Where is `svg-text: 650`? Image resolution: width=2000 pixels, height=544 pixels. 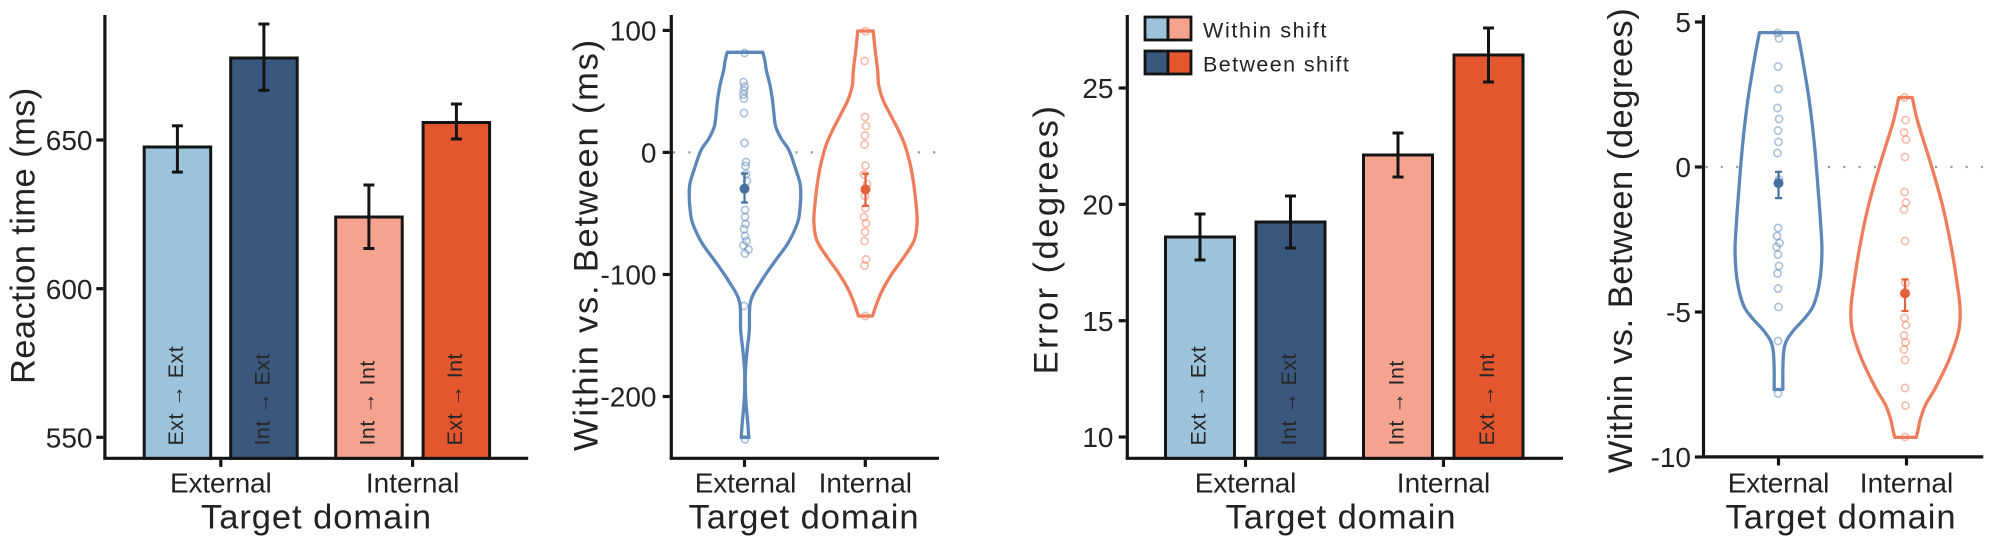
svg-text: 650 is located at coordinates (69, 140).